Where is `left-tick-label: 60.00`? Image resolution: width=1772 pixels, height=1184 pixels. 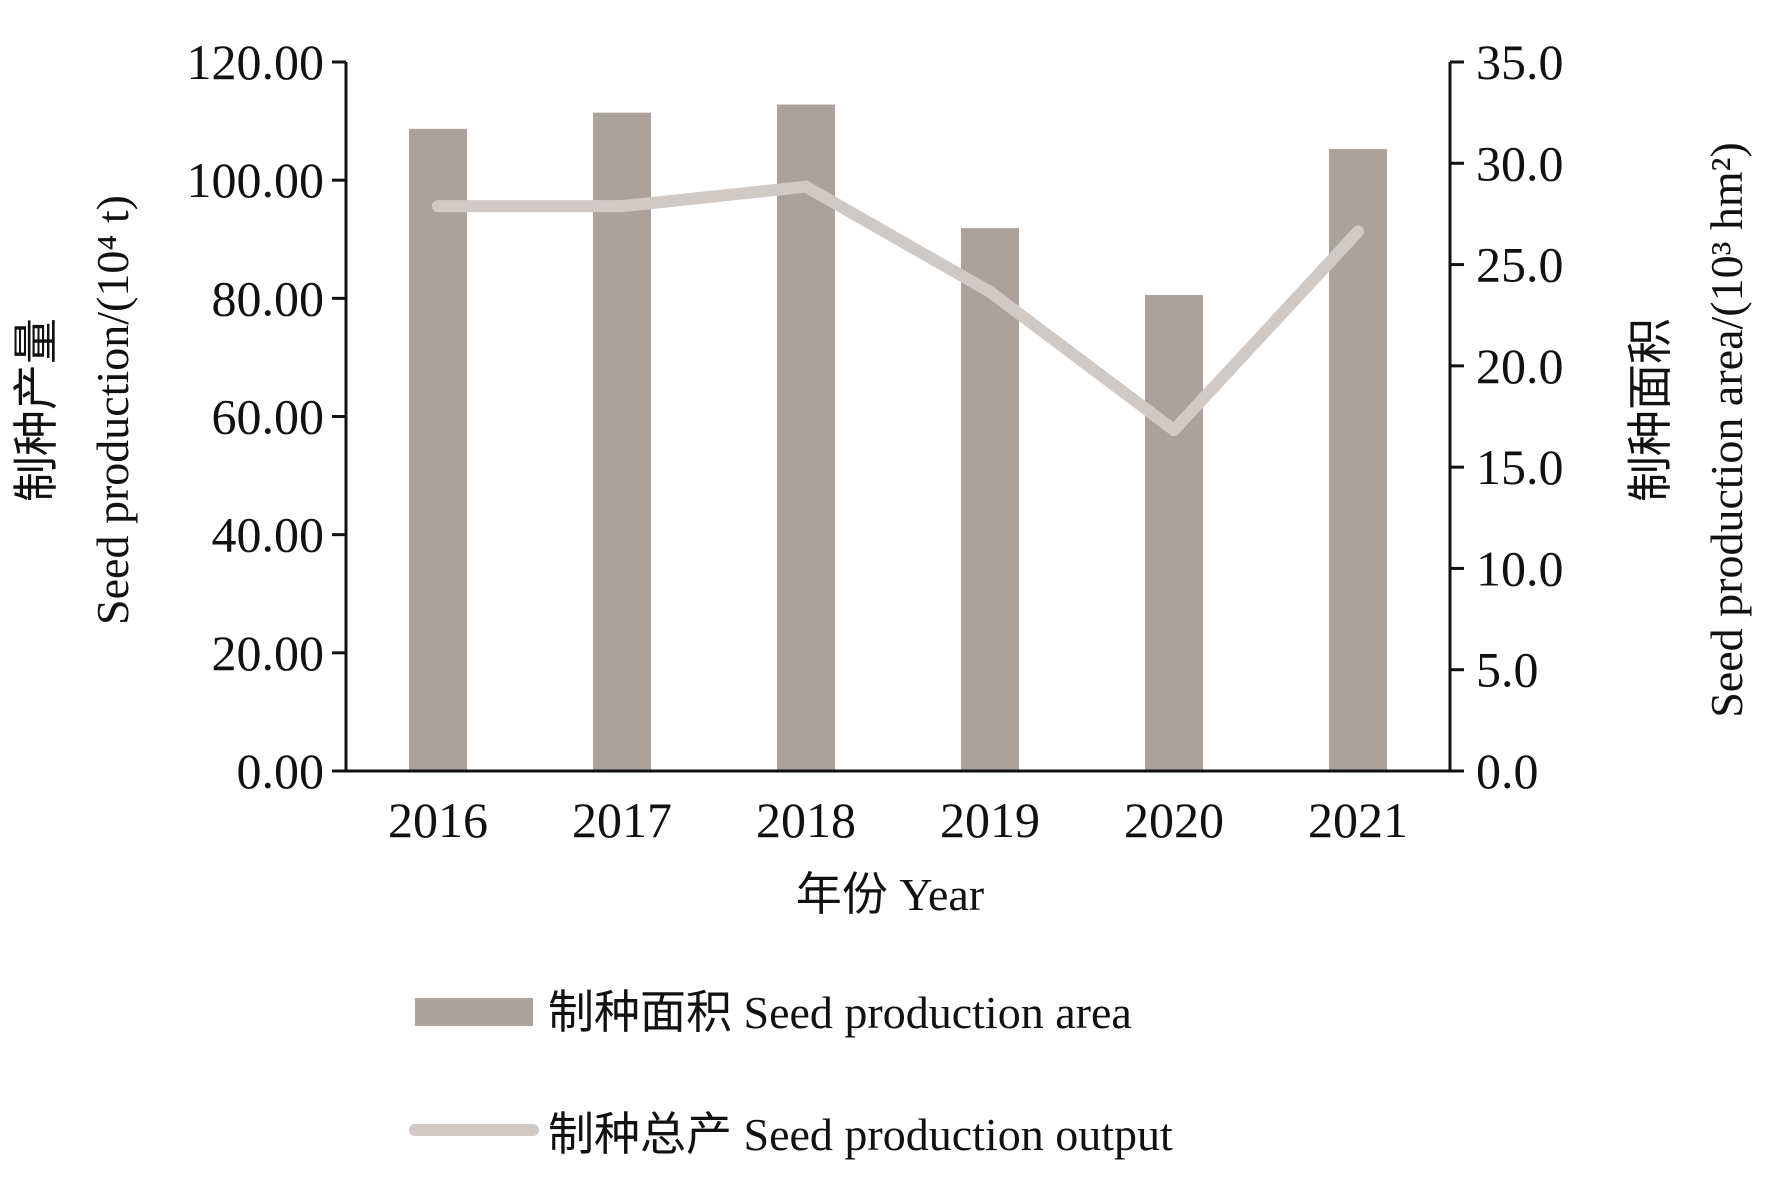 left-tick-label: 60.00 is located at coordinates (268, 417).